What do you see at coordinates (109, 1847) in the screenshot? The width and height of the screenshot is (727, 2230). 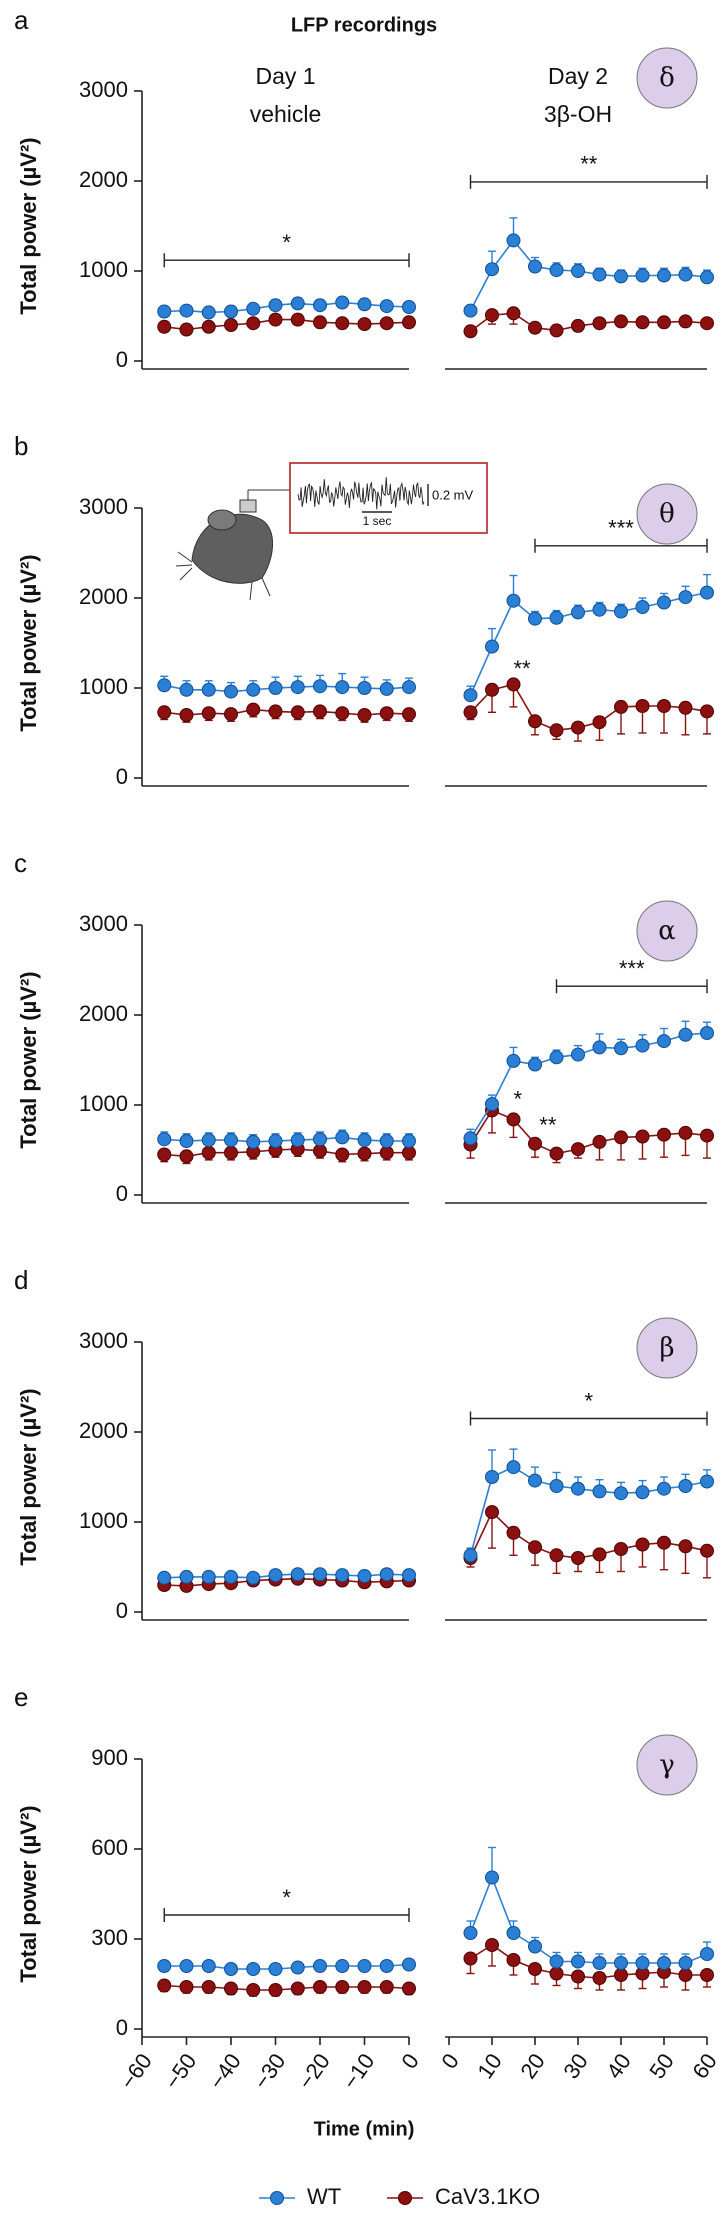 I see `y-tick-label: 600` at bounding box center [109, 1847].